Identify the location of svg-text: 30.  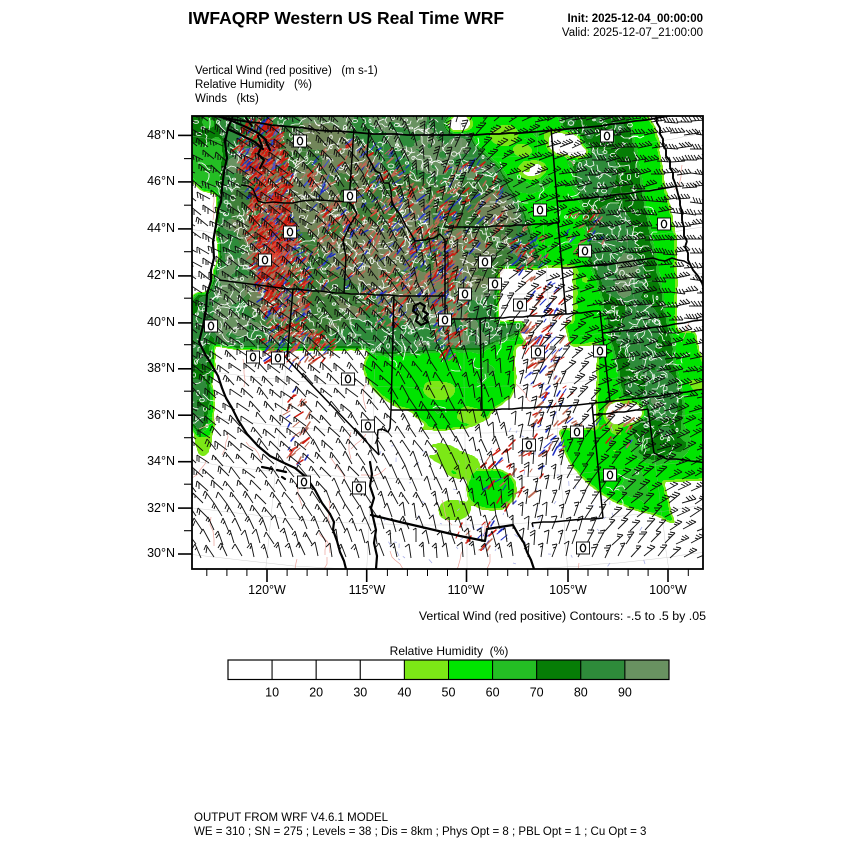
(360, 693).